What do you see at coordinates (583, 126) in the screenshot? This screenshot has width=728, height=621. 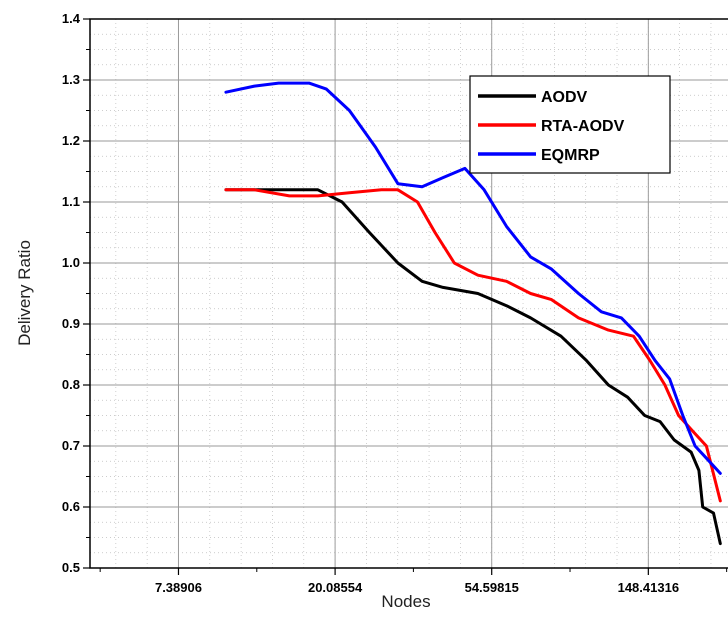 I see `legend-label-rta-aodv: RTA-AODV` at bounding box center [583, 126].